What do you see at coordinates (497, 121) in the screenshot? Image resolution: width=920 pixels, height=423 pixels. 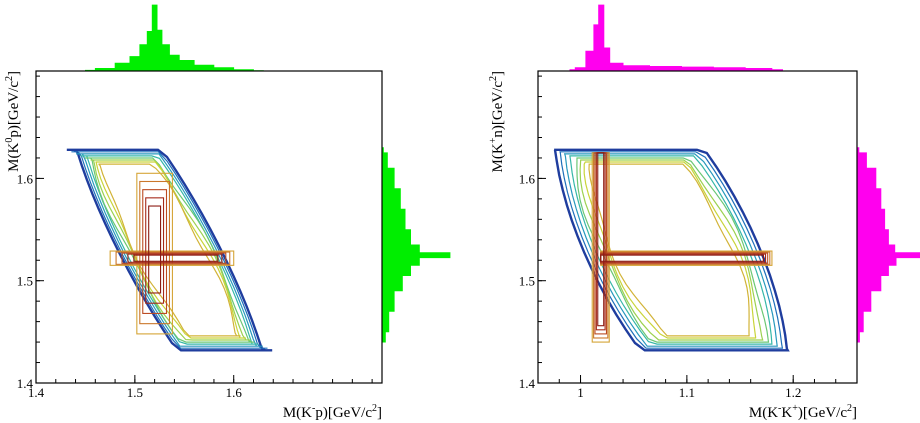 I see `y-axis-title-right: M(K+n)[GeV/c2]` at bounding box center [497, 121].